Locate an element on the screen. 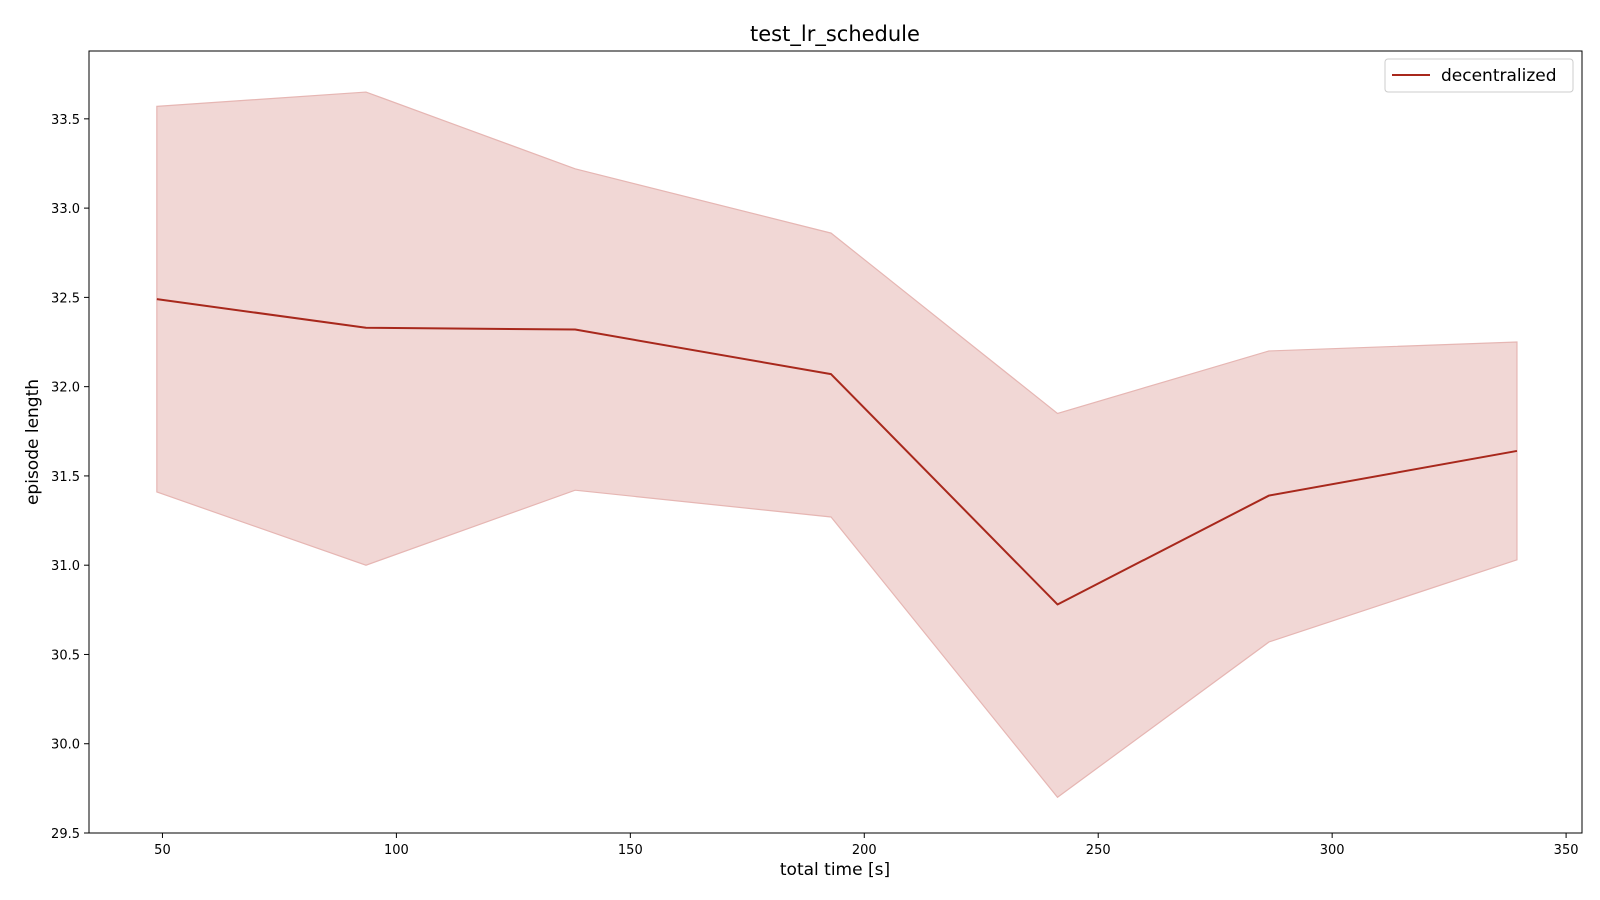 This screenshot has width=1600, height=900. x-tick-label: 350 is located at coordinates (1566, 850).